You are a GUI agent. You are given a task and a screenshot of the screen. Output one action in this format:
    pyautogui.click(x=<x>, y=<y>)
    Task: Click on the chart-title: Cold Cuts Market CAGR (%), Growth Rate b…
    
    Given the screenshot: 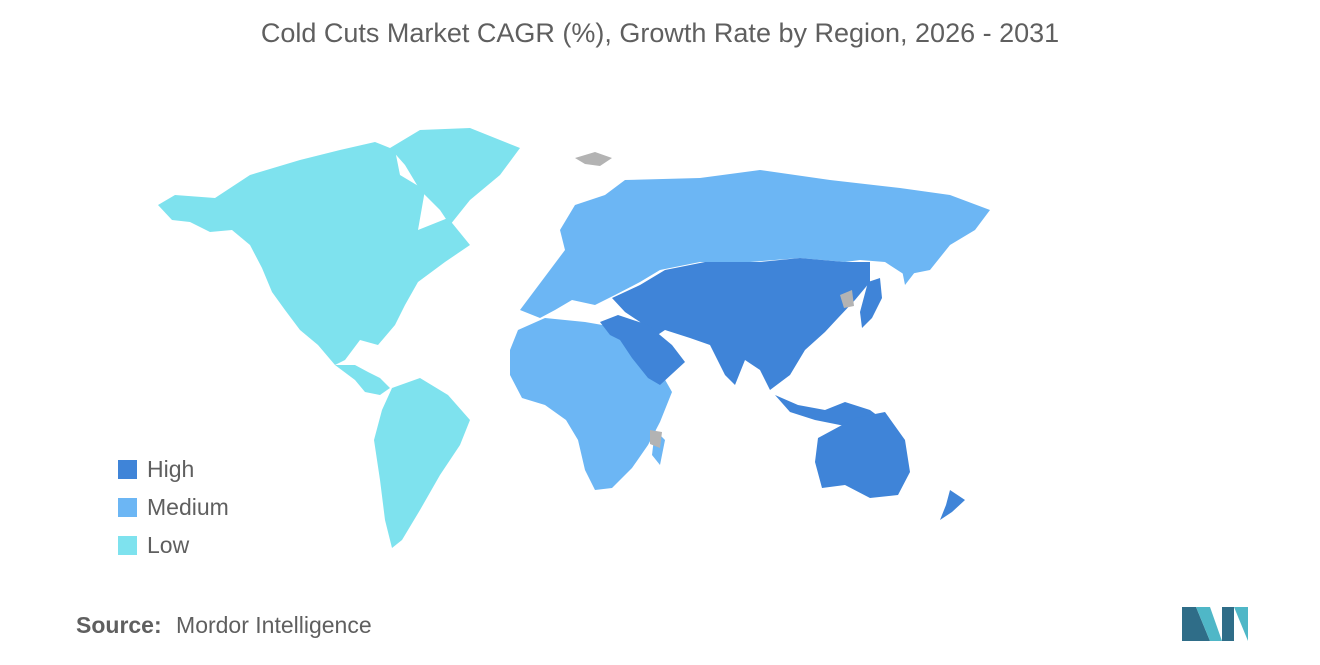 What is the action you would take?
    pyautogui.click(x=660, y=33)
    